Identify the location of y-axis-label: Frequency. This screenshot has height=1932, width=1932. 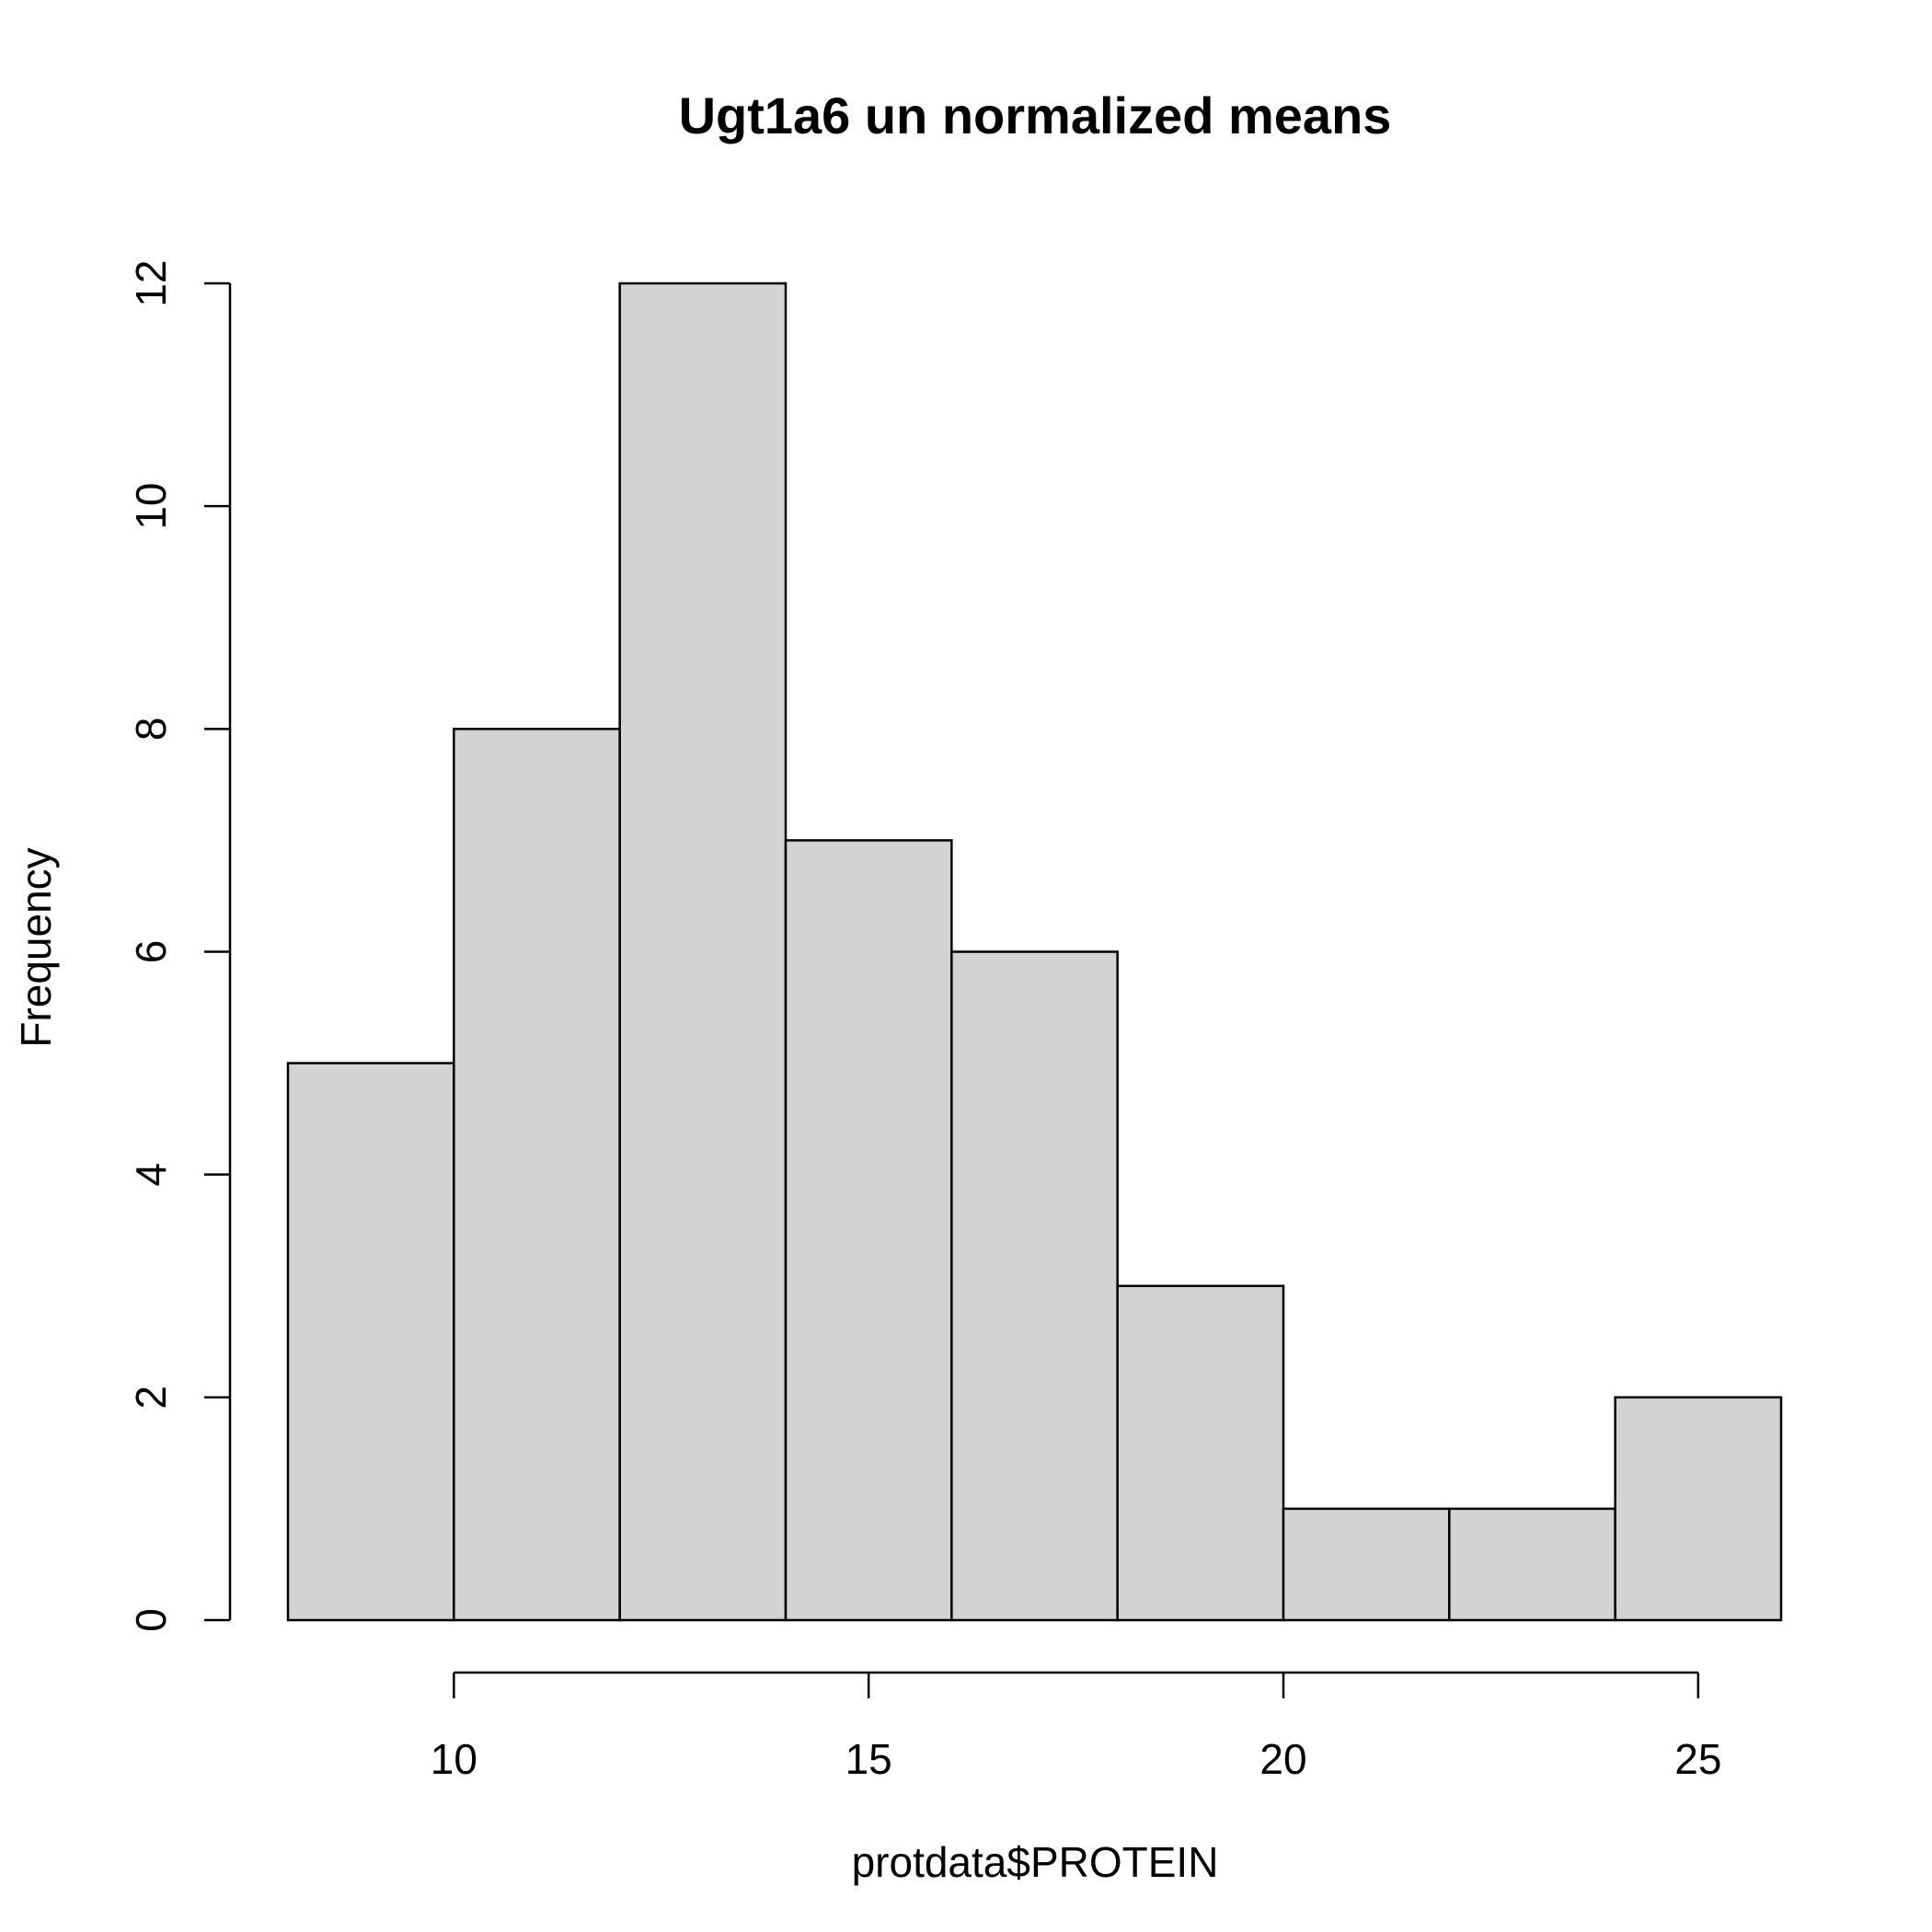
(36, 947).